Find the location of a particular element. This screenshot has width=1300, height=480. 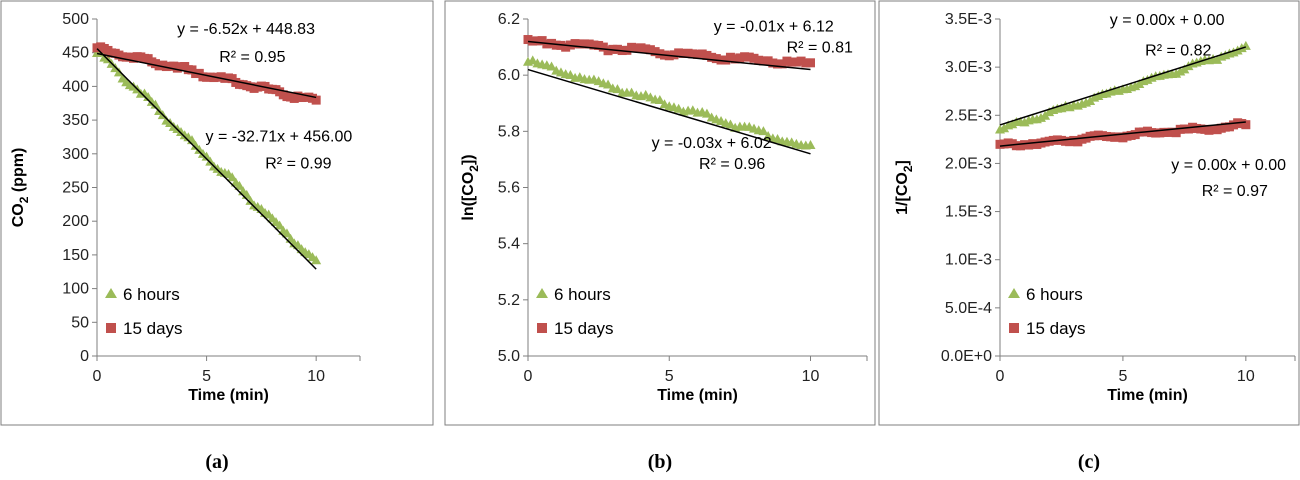

y-tick-label: 50 is located at coordinates (80, 322).